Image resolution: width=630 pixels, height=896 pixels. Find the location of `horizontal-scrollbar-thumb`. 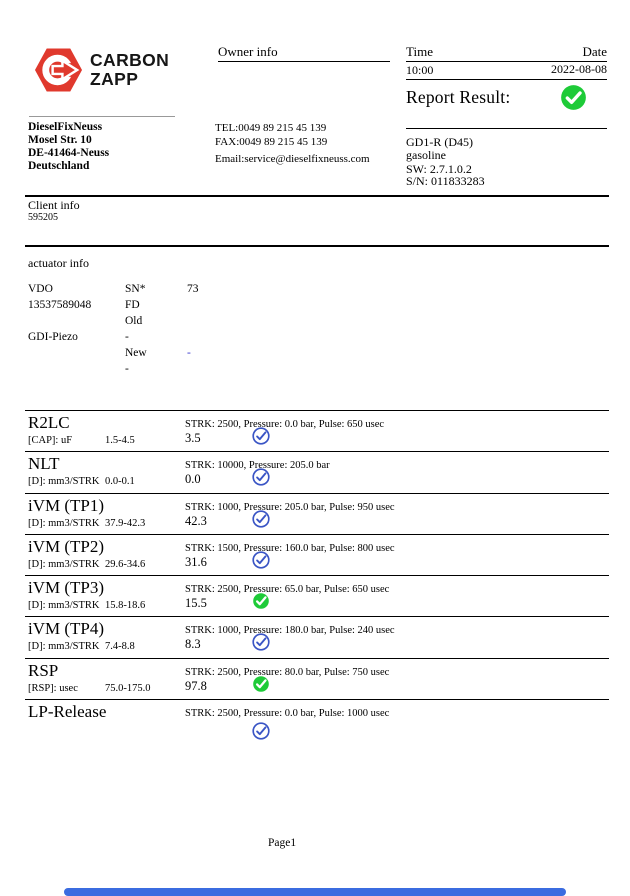

horizontal-scrollbar-thumb is located at coordinates (315, 892).